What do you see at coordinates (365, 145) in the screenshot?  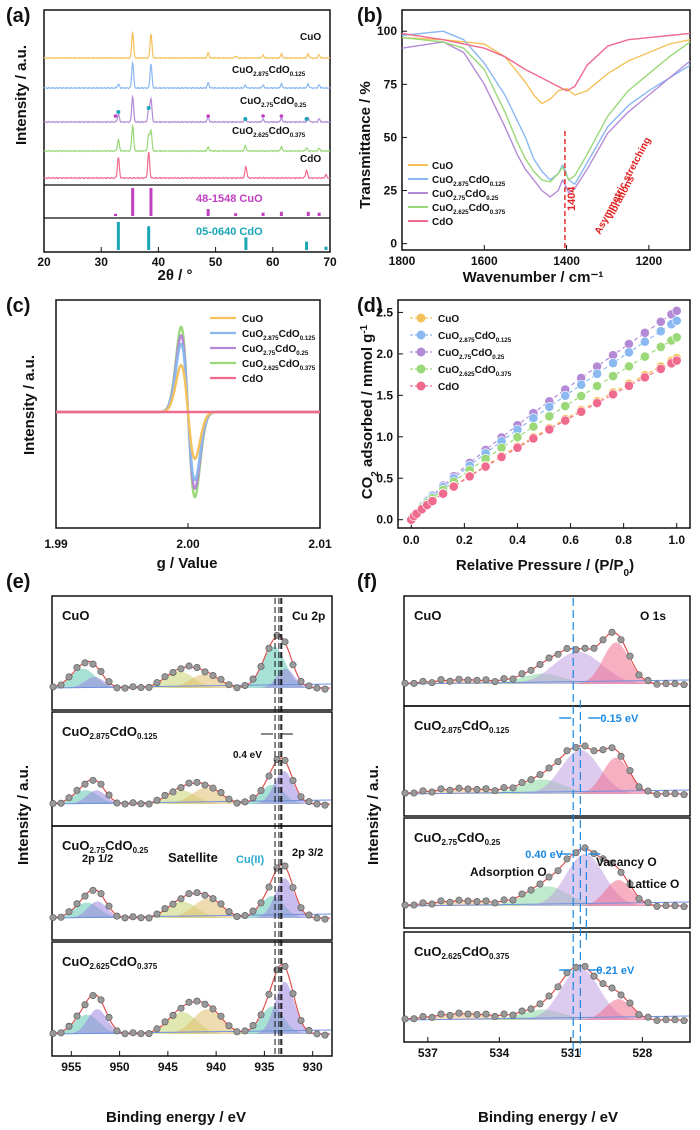 I see `panel-b-ylabel: Transmittance / %` at bounding box center [365, 145].